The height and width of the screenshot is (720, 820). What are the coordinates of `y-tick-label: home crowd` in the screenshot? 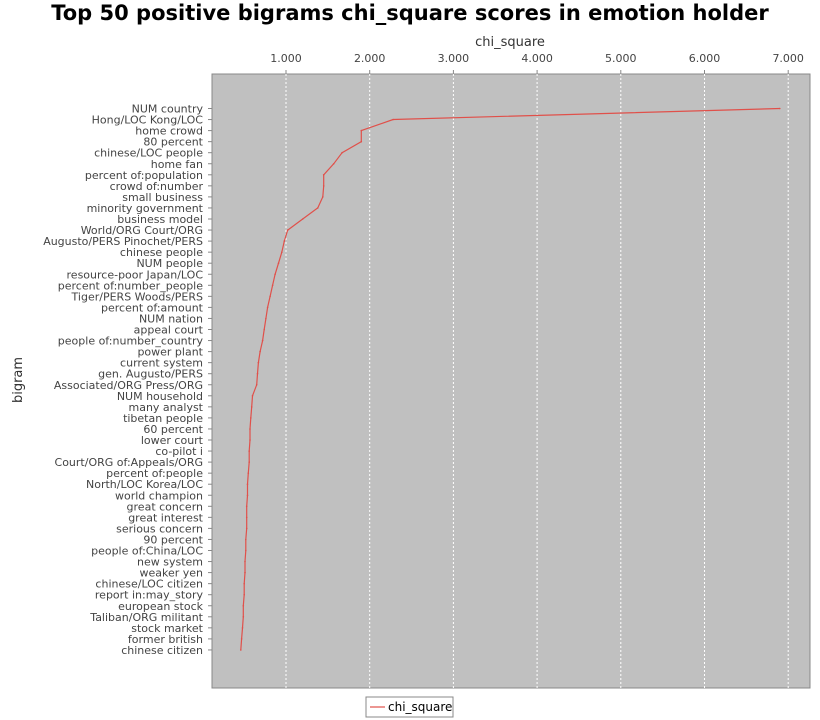 It's located at (169, 131).